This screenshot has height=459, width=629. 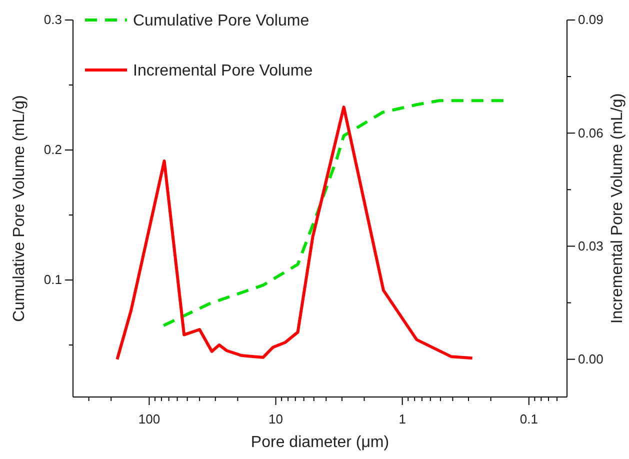 I want to click on y-axis-title: Cumulative Pore Volume (mL/g), so click(x=19, y=208).